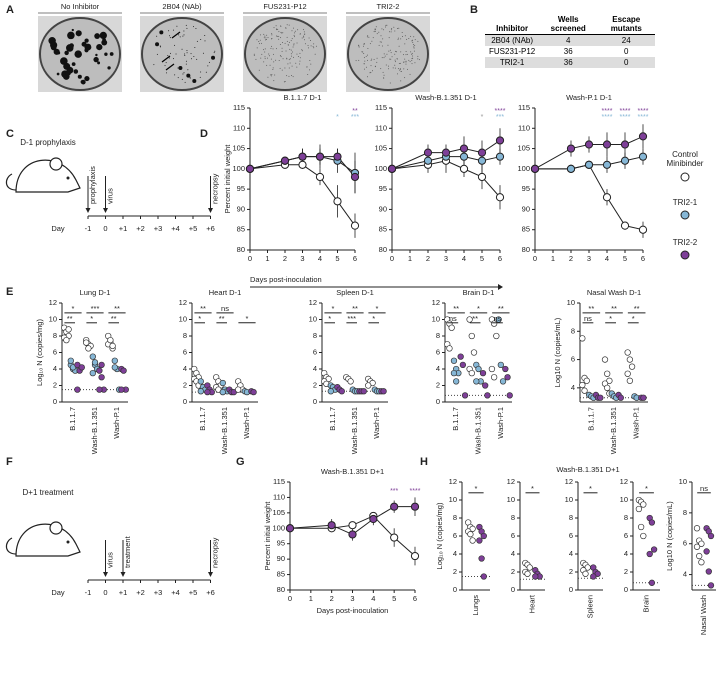  What do you see at coordinates (568, 62) in the screenshot?
I see `table-cell: 36` at bounding box center [568, 62].